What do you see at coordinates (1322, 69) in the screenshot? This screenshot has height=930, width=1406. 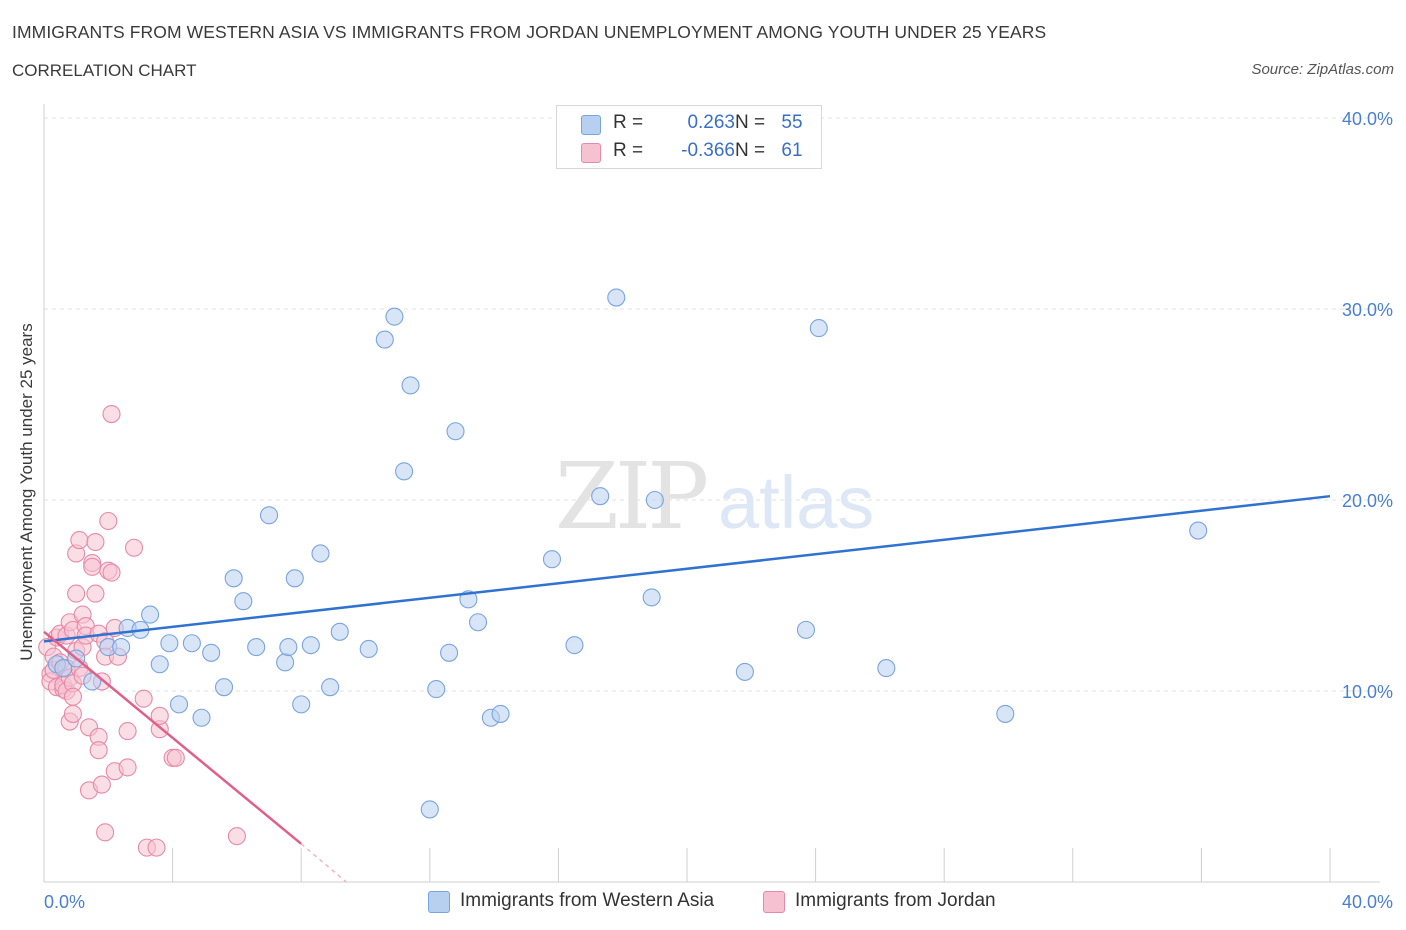 I see `source-credit: Source: ZipAtlas.com` at bounding box center [1322, 69].